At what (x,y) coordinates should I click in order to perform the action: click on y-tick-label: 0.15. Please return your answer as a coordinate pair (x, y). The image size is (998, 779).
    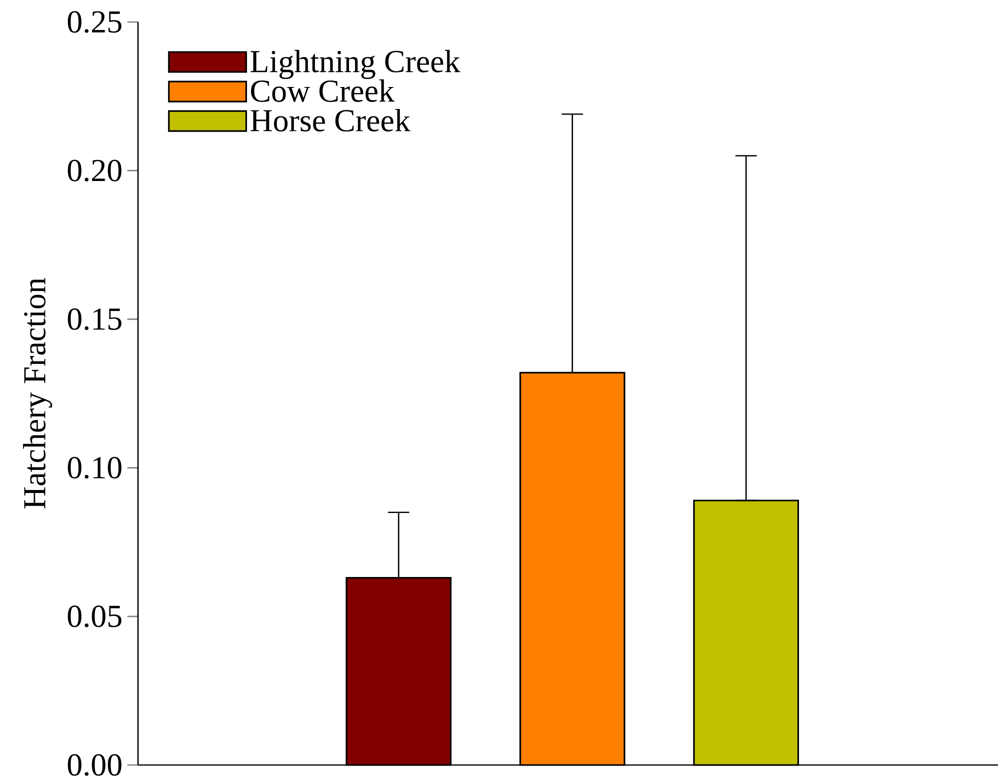
    Looking at the image, I should click on (95, 319).